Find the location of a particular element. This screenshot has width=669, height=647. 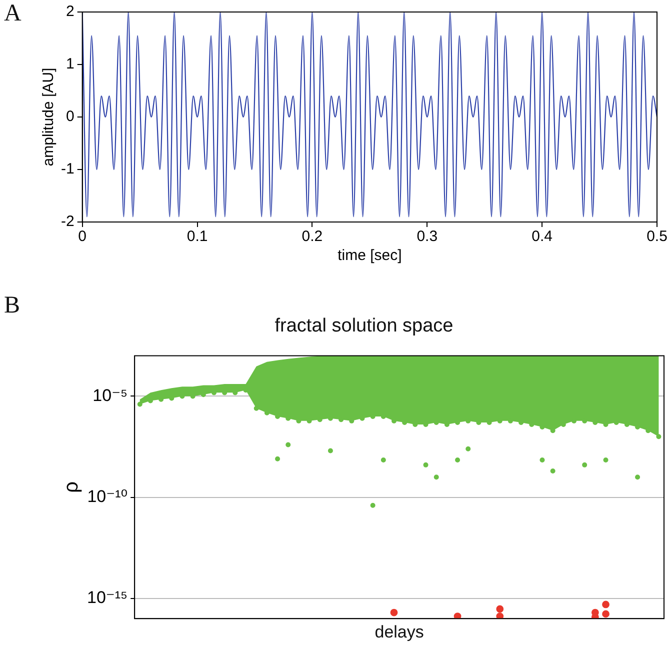

text: A is located at coordinates (13, 13).